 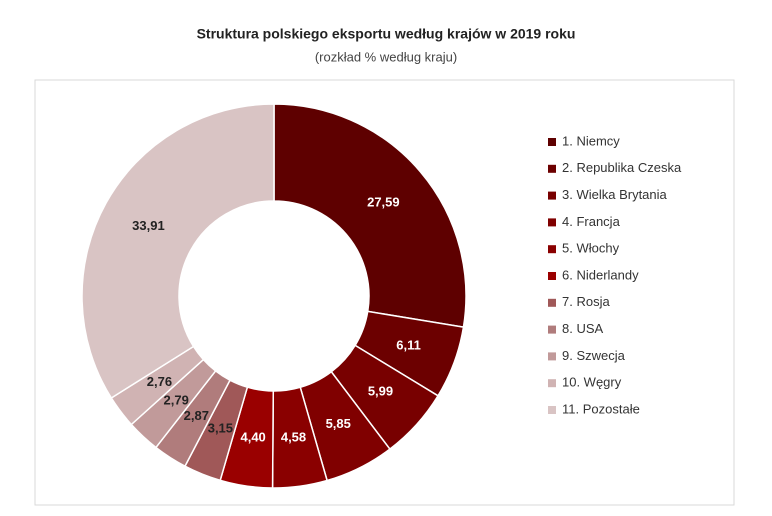 I want to click on legend-label: 5. Włochy, so click(x=591, y=248).